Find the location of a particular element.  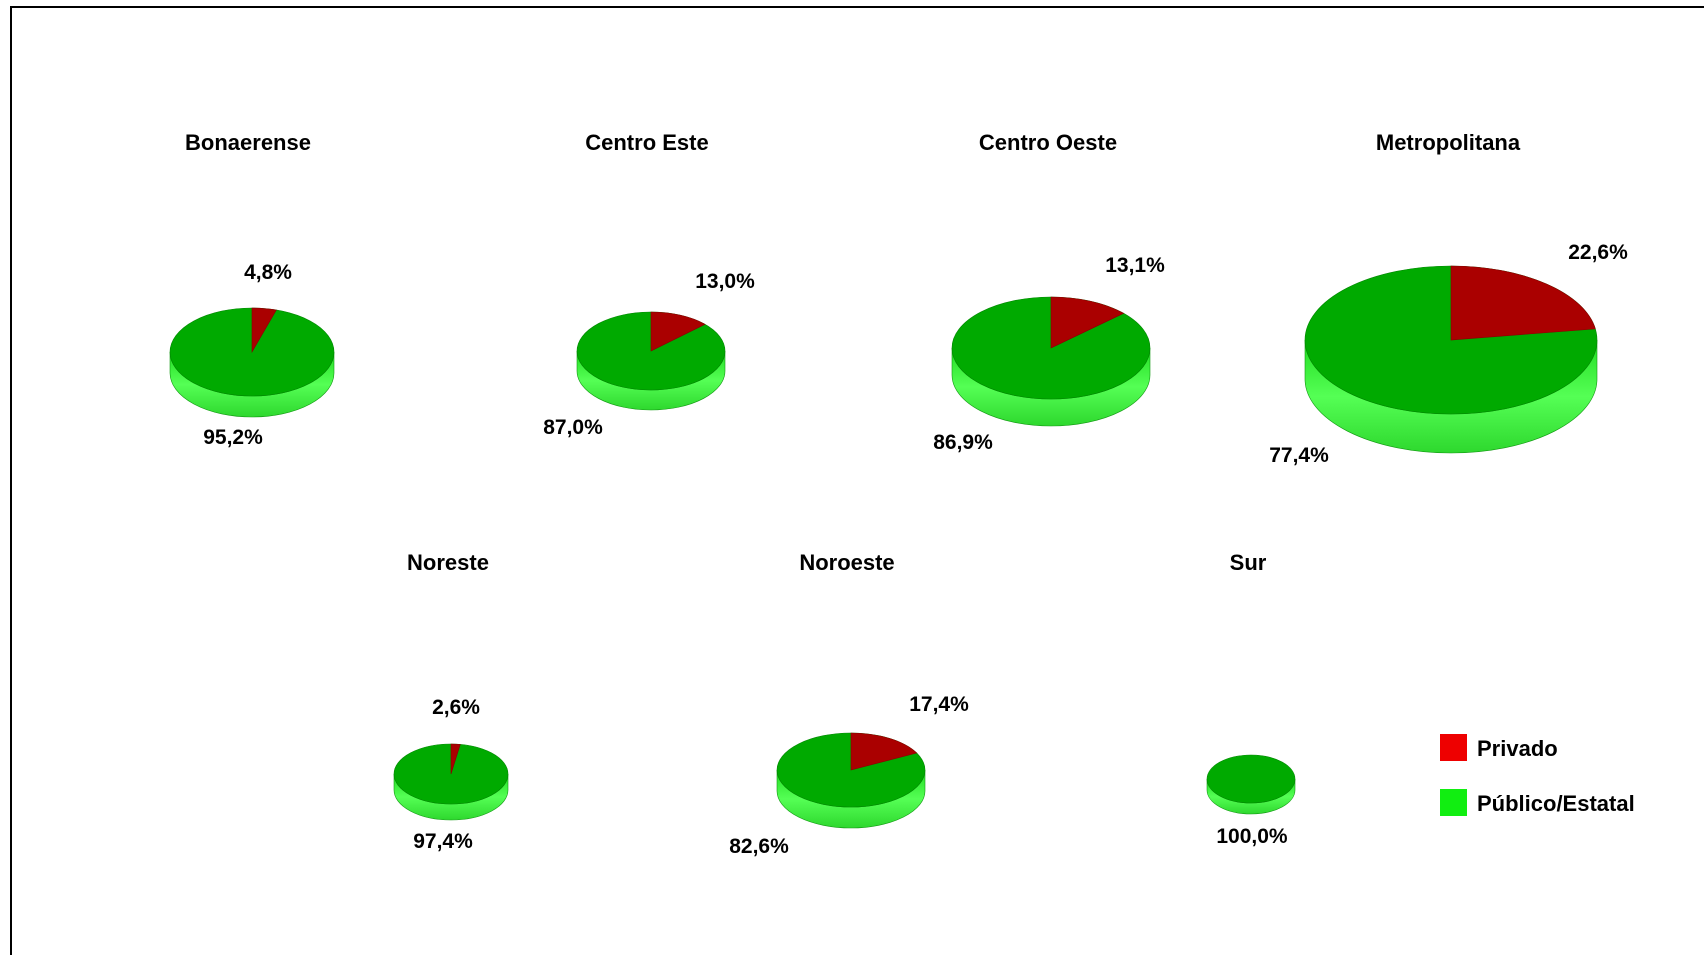

label-publico: 100,0% is located at coordinates (1252, 836).